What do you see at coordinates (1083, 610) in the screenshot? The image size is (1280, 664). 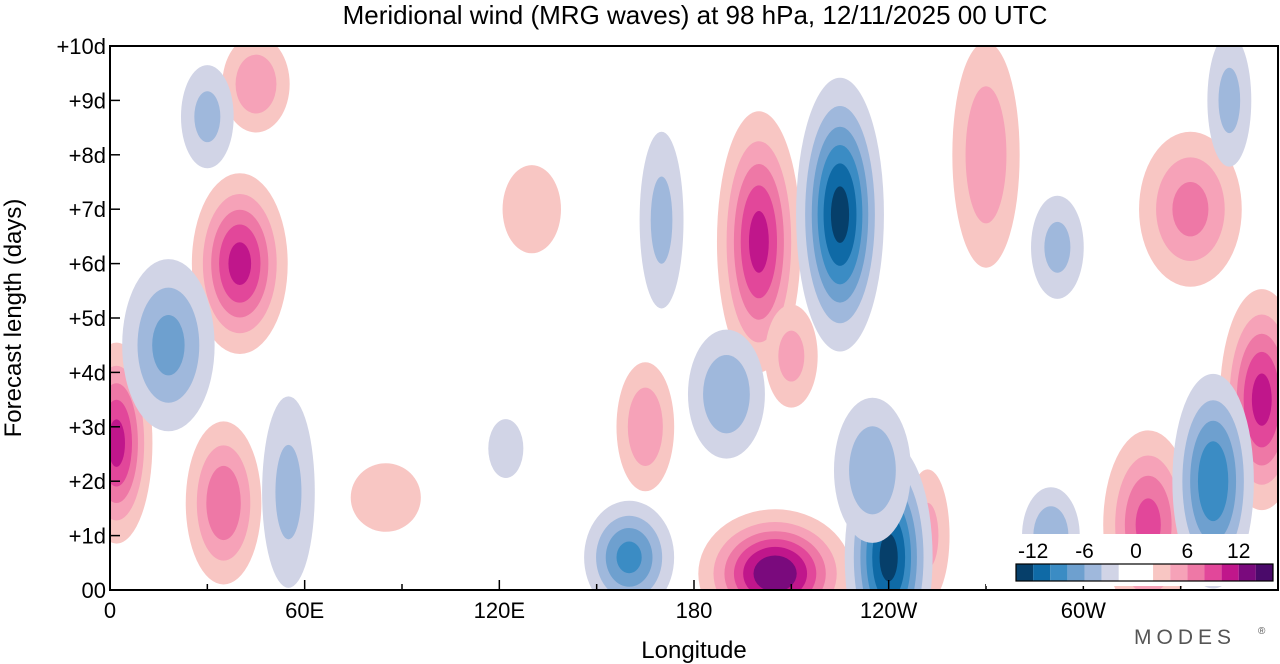 I see `x-tick-label: 60W` at bounding box center [1083, 610].